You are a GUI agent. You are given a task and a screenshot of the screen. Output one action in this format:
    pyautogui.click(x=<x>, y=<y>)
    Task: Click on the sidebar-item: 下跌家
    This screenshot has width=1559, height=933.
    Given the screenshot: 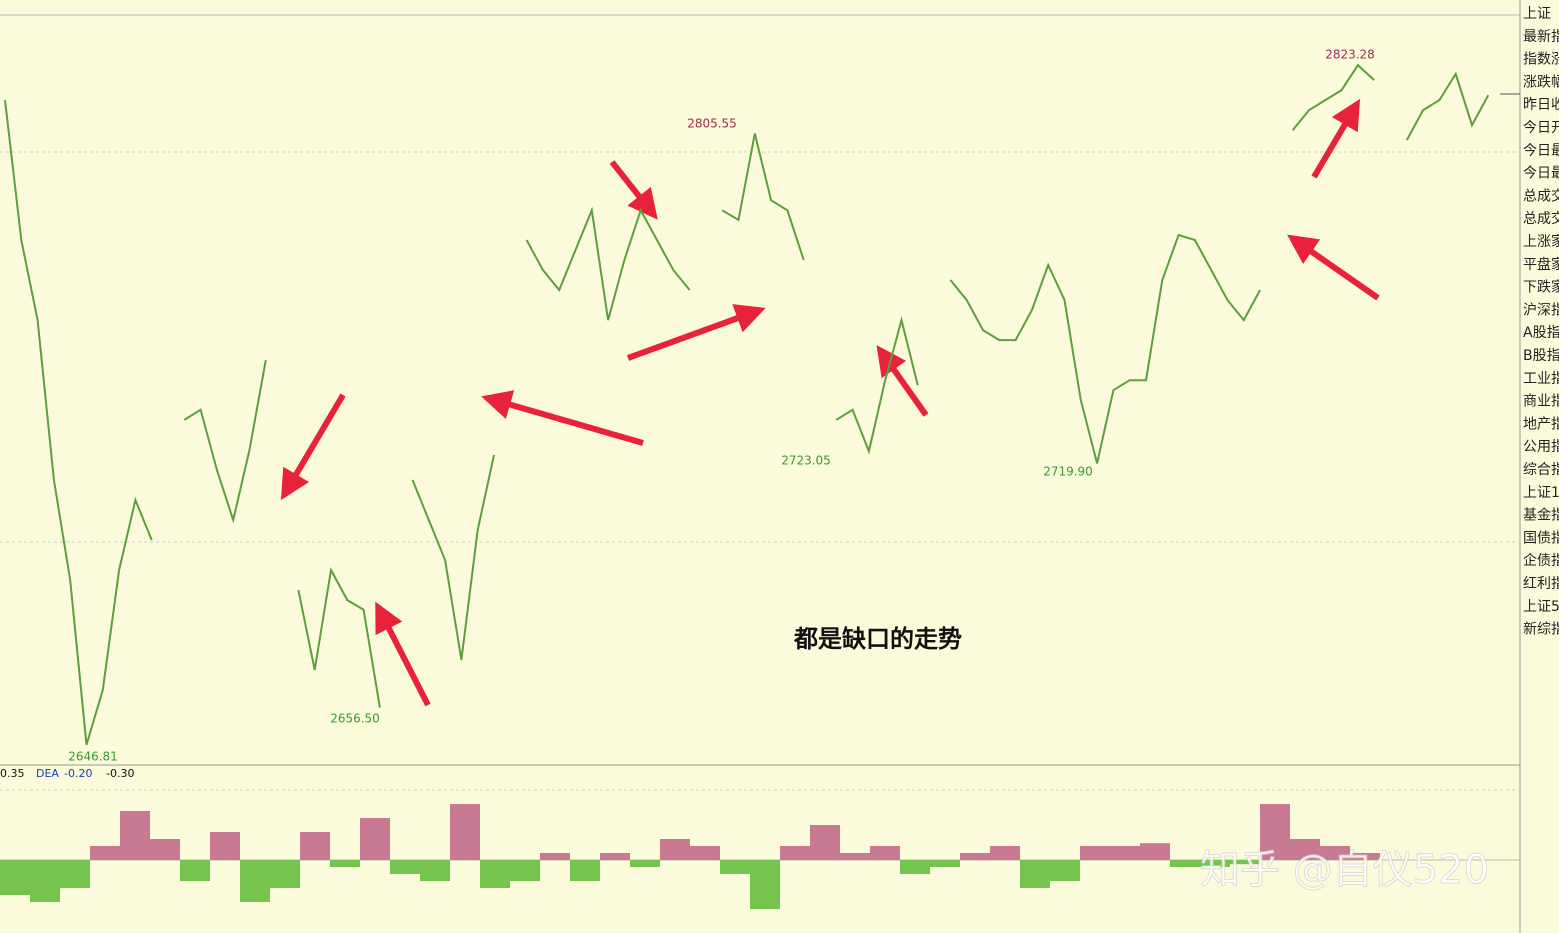 What is the action you would take?
    pyautogui.click(x=1541, y=287)
    